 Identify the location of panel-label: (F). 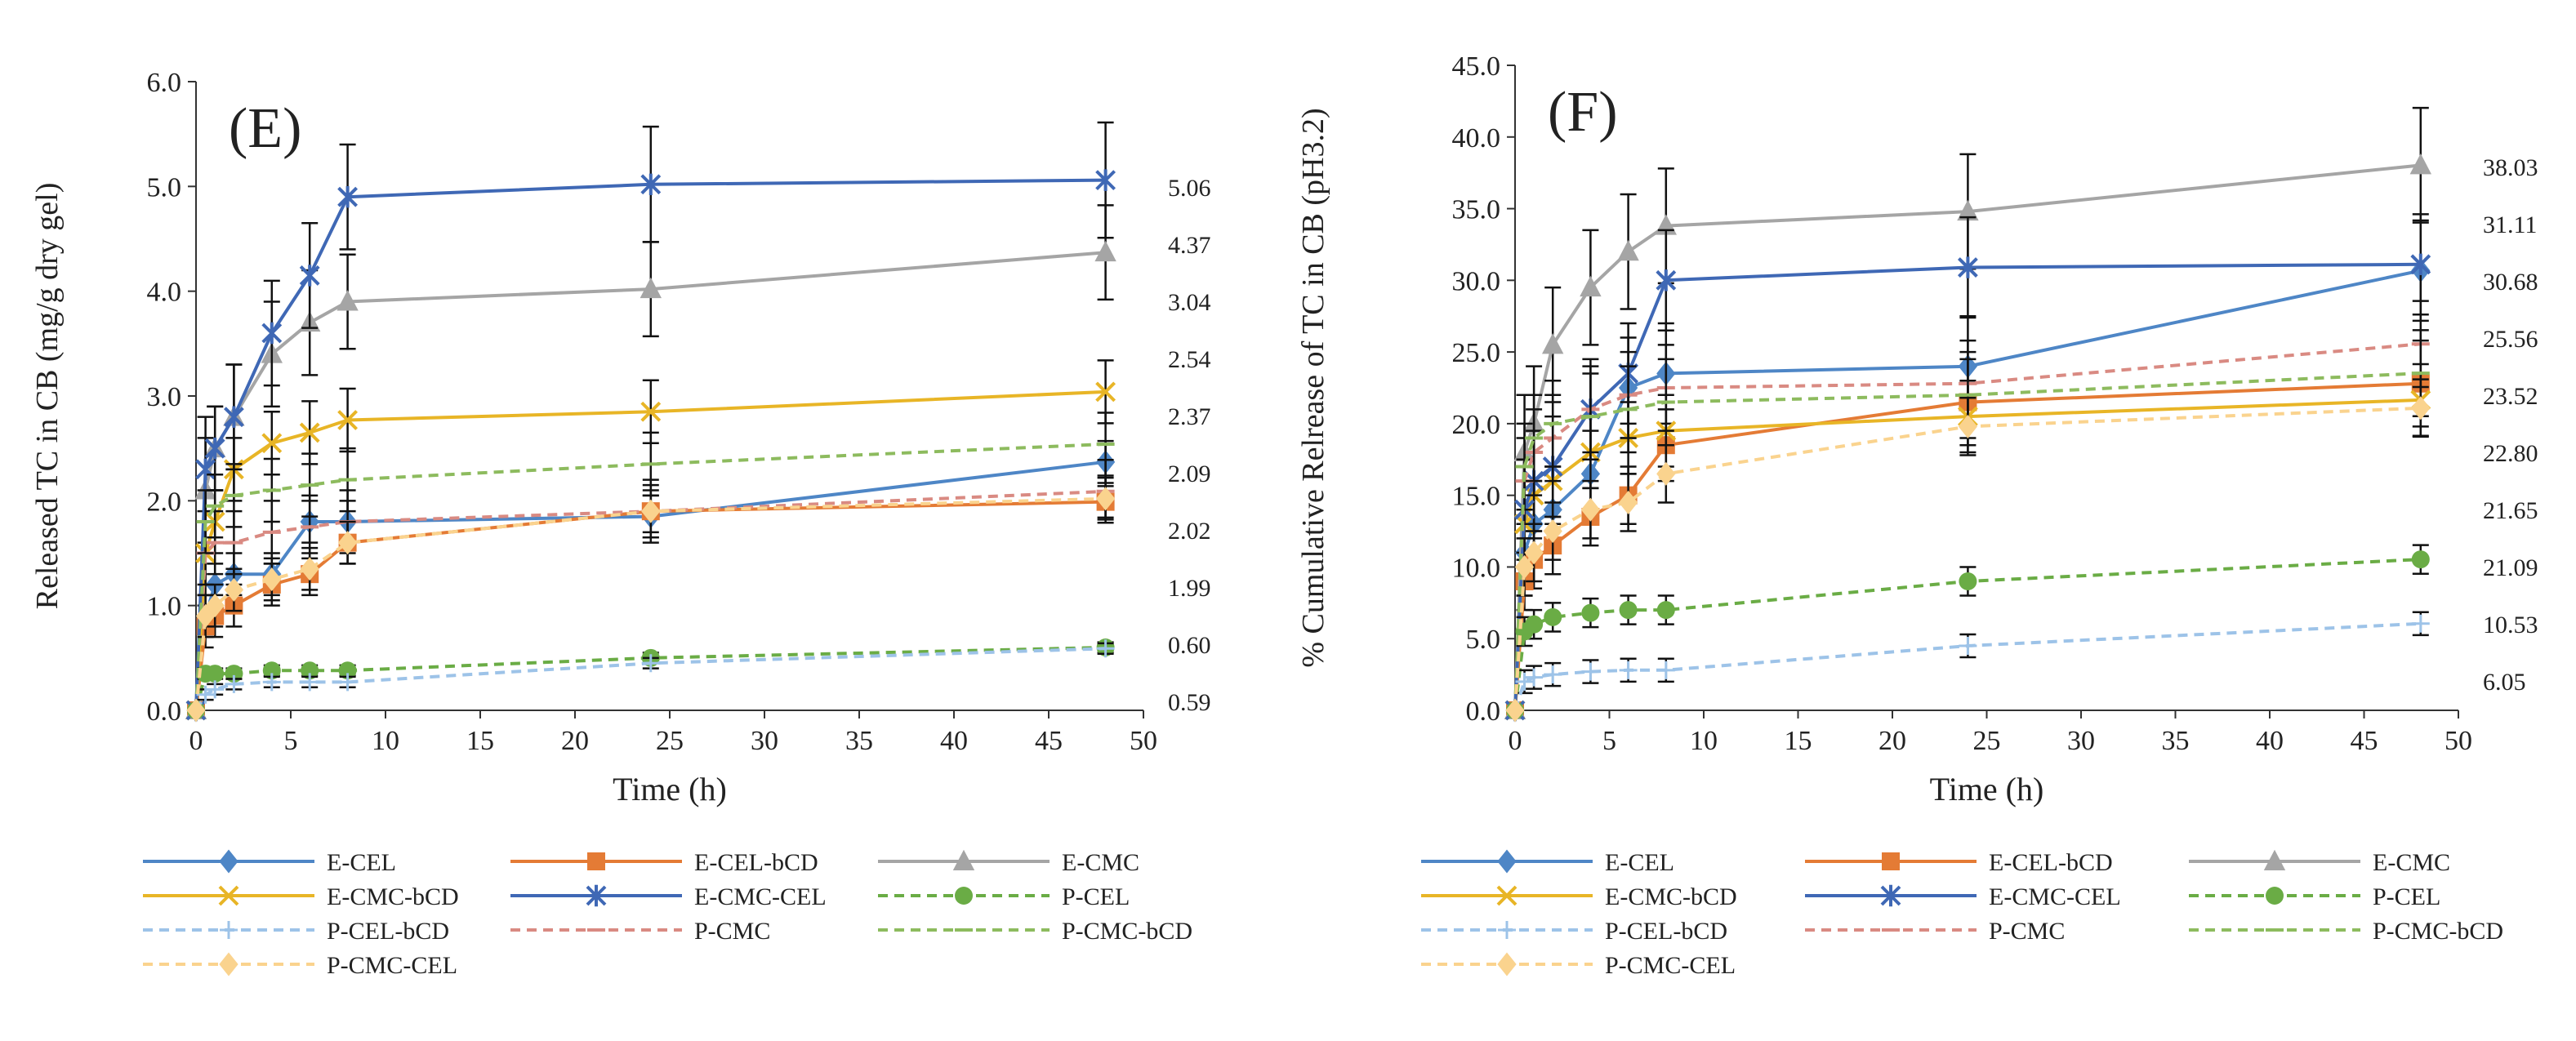
(1583, 112).